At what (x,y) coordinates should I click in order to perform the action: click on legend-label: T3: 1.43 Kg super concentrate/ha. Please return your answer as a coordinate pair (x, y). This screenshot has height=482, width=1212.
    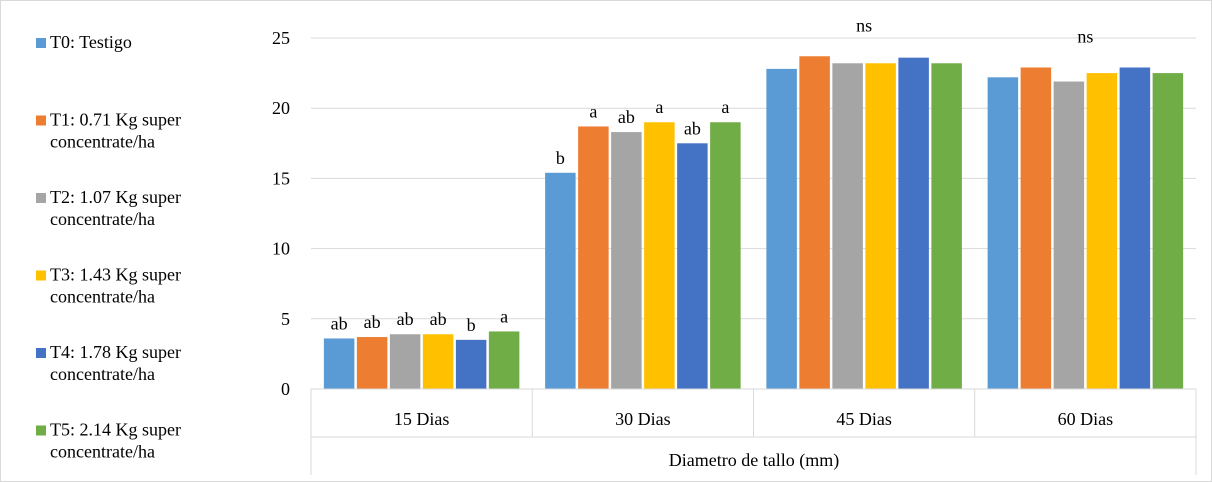
    Looking at the image, I should click on (115, 286).